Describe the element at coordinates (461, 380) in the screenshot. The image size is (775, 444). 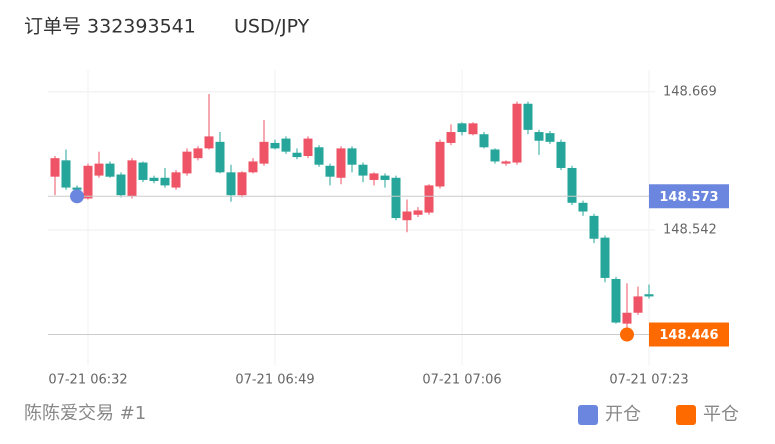
I see `x-tick-label: 07-21 07:06` at that location.